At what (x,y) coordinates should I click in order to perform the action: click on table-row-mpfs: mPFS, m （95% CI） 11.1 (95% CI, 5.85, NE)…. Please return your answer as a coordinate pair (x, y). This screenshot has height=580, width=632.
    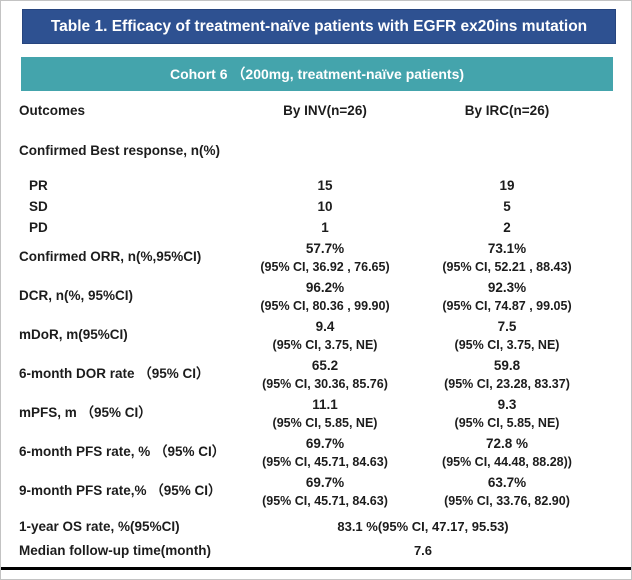
    Looking at the image, I should click on (325, 413).